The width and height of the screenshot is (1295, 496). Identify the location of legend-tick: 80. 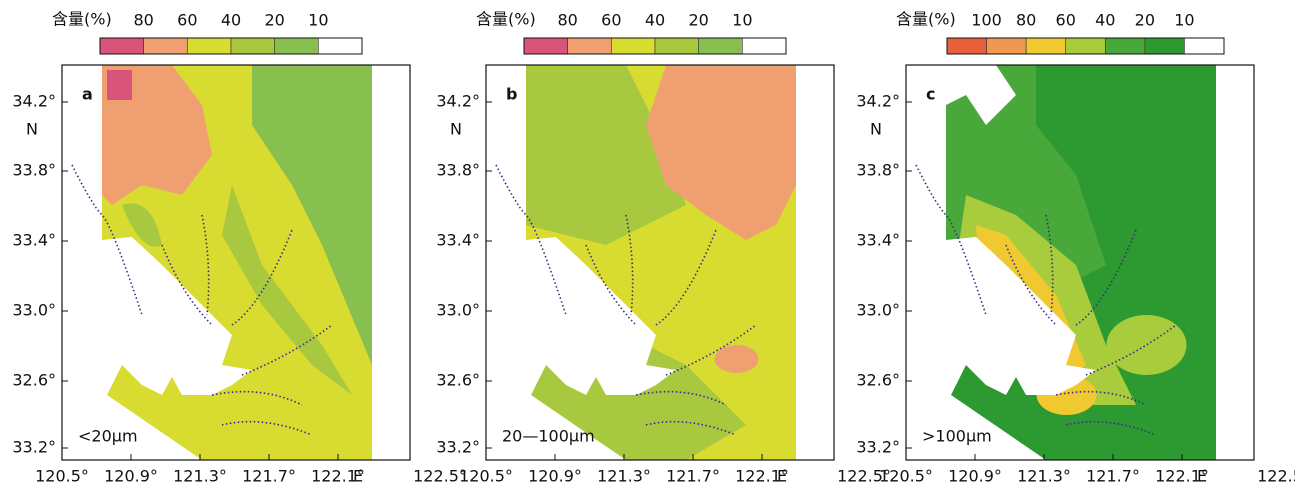
(567, 20).